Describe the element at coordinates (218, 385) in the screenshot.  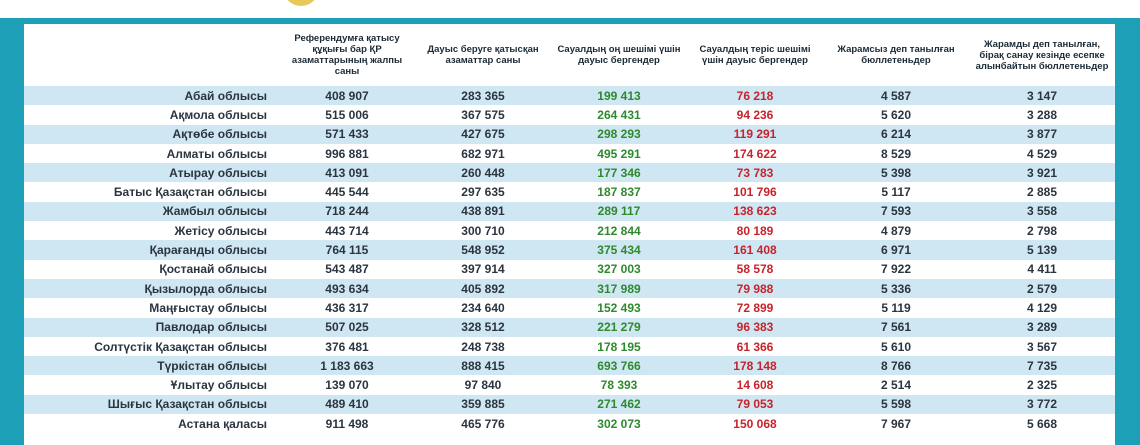
I see `region-name: Ұлытау облысы` at that location.